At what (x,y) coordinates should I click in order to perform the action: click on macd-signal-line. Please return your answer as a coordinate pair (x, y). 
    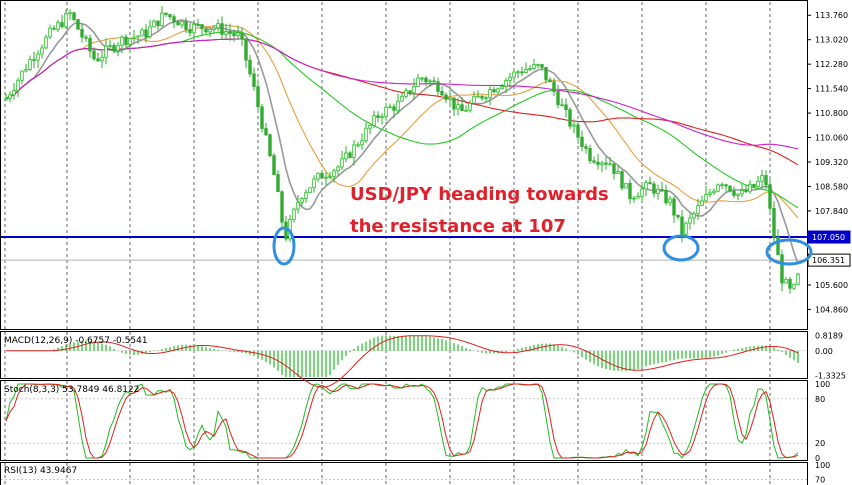
    Looking at the image, I should click on (402, 361).